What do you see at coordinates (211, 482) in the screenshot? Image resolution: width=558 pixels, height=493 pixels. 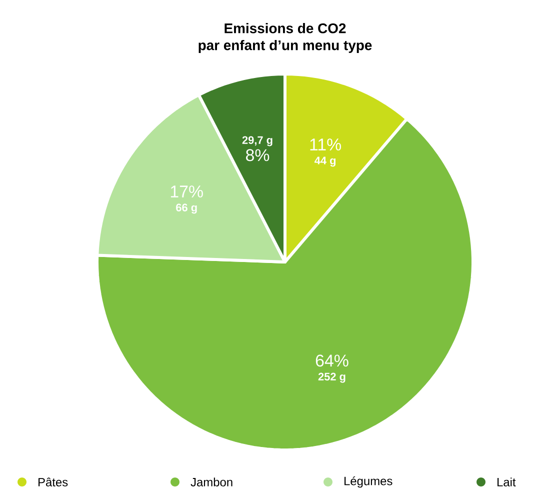 I see `legend-label: Jambon` at bounding box center [211, 482].